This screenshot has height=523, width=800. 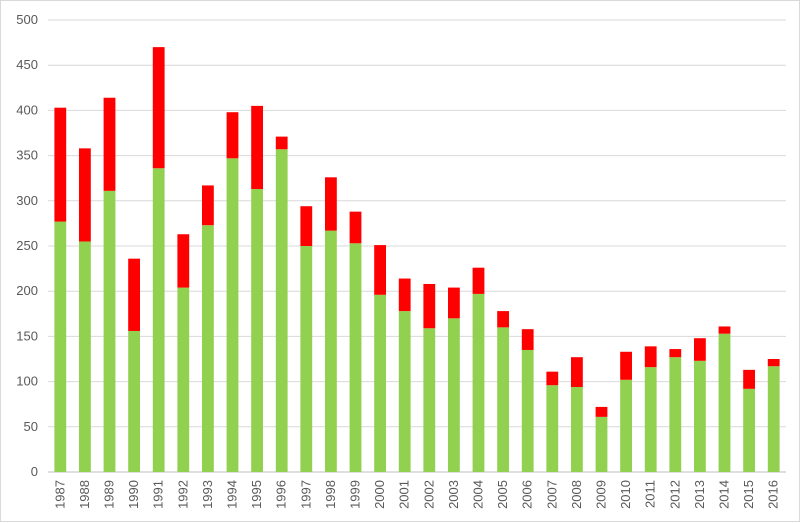 I want to click on x-tick-label: 1993, so click(x=207, y=494).